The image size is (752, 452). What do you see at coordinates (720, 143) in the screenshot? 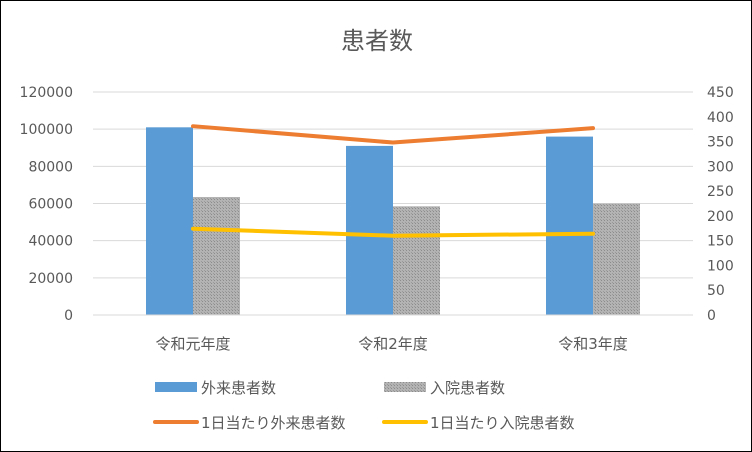
I see `y-right-tick-label: 350` at bounding box center [720, 143].